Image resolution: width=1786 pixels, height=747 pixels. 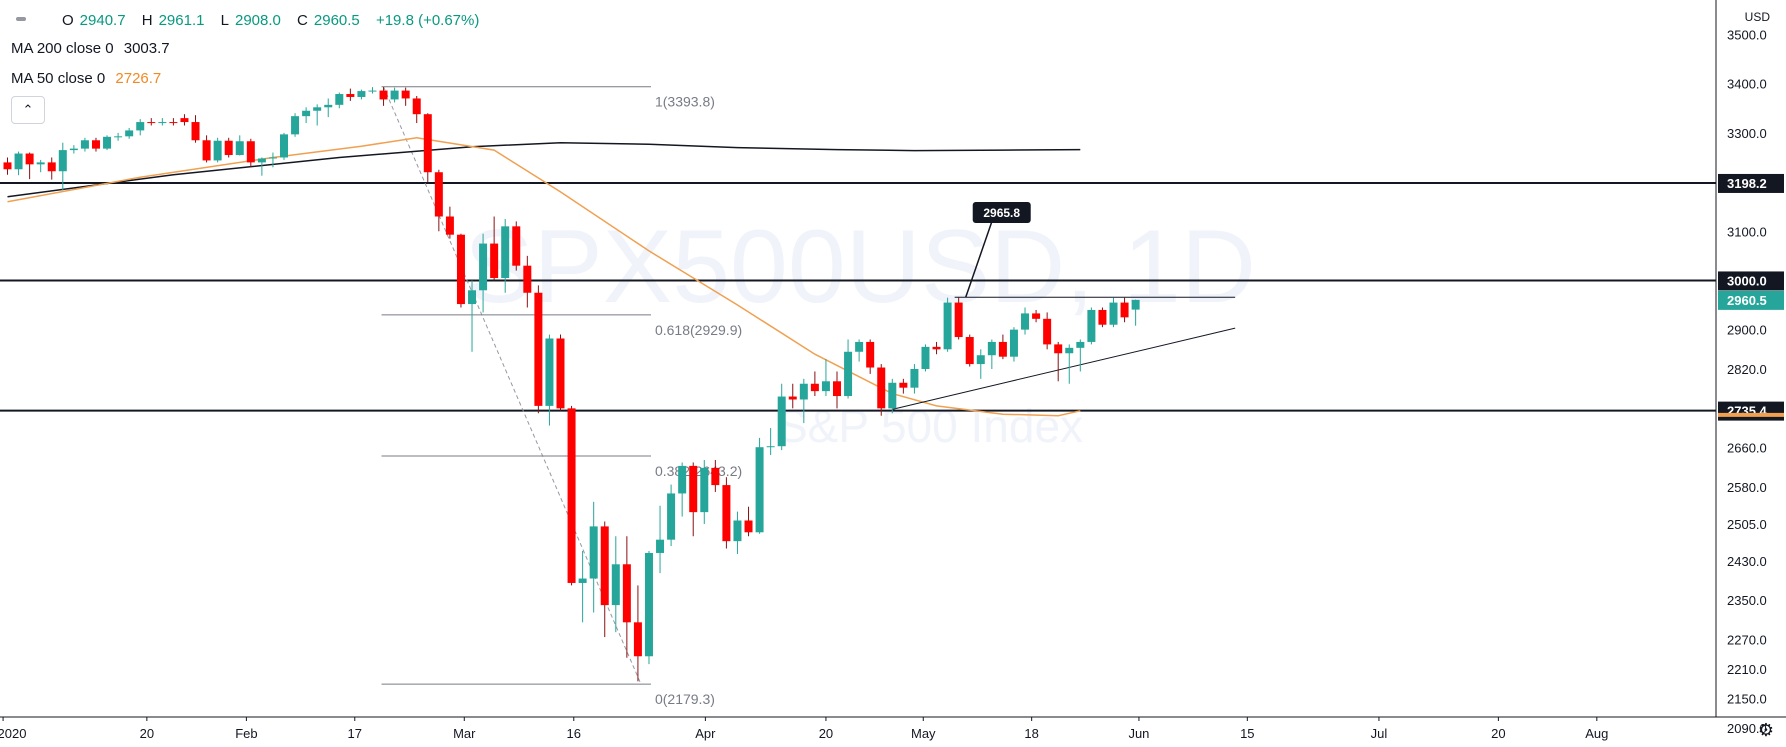 What do you see at coordinates (1747, 600) in the screenshot?
I see `y-tick-4: 2350.0` at bounding box center [1747, 600].